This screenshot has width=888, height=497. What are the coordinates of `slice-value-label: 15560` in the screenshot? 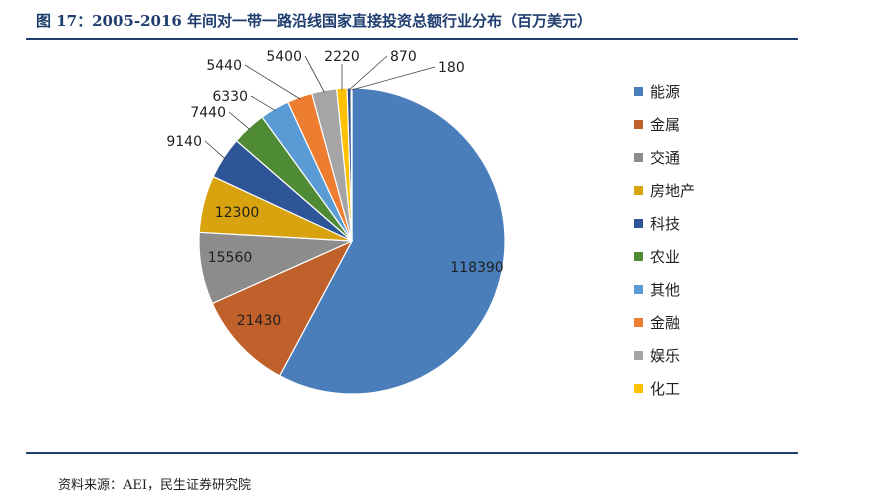 It's located at (230, 258).